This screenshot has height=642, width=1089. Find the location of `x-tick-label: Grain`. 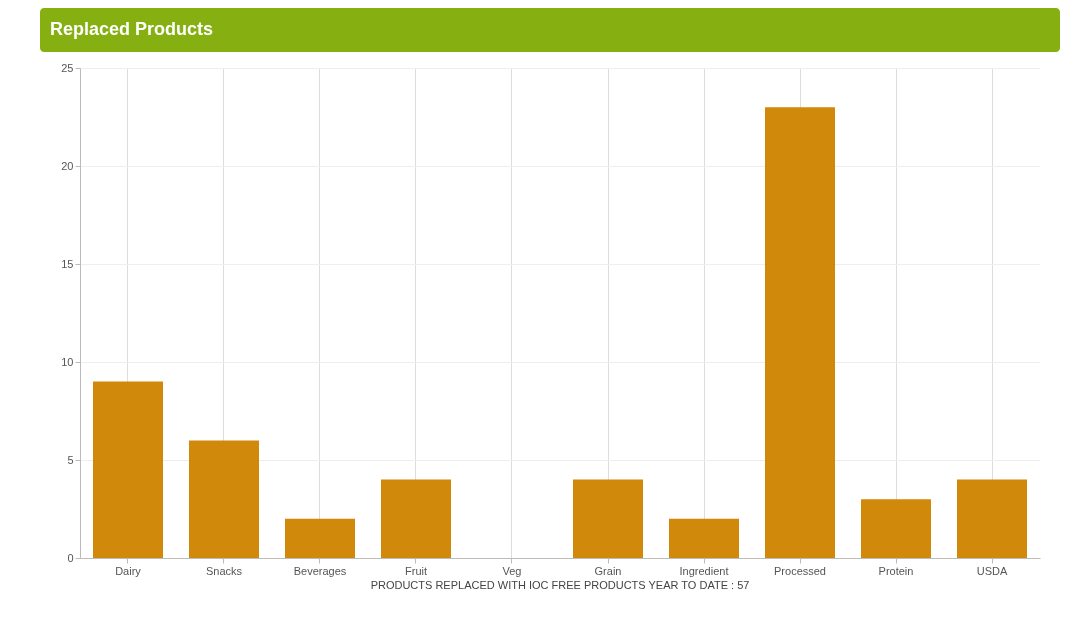

x-tick-label: Grain is located at coordinates (608, 570).